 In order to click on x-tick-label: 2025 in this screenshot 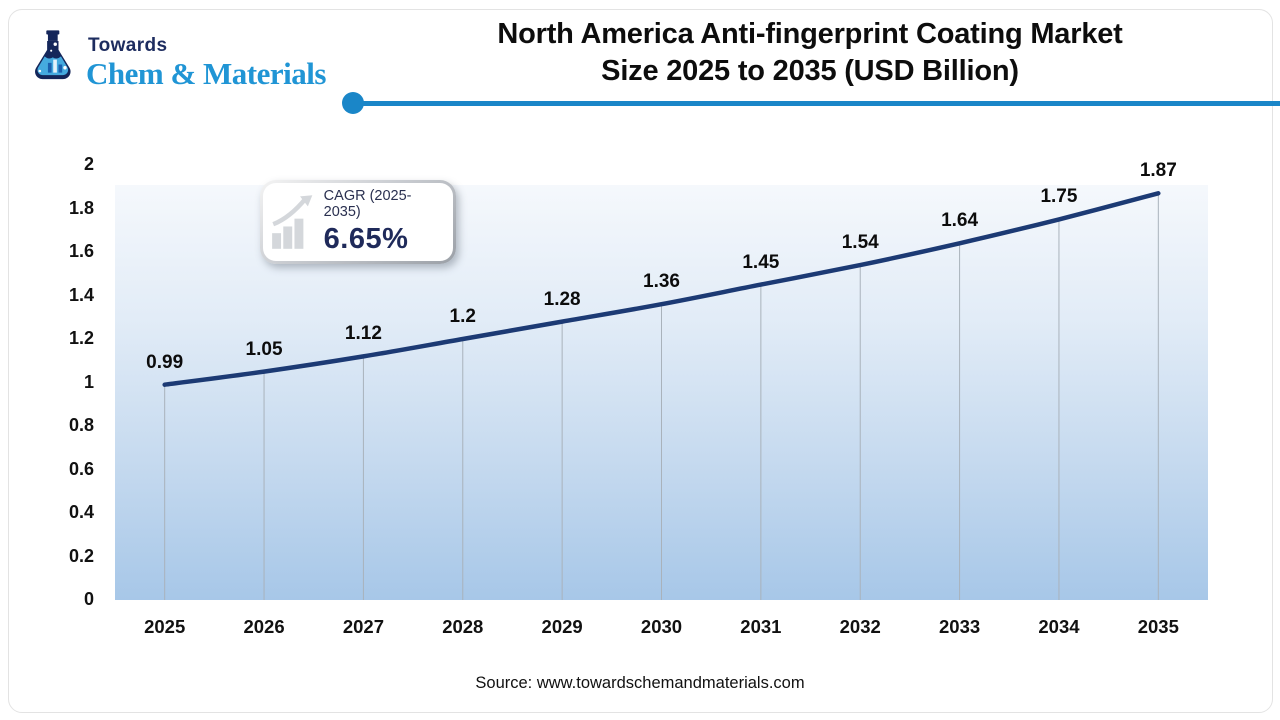, I will do `click(165, 626)`.